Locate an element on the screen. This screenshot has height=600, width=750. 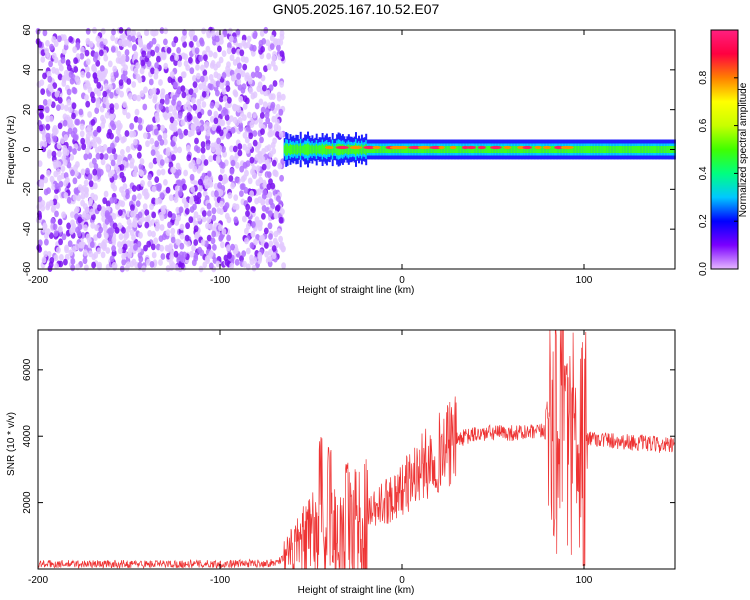
colorbar-tick-label: 0.2 is located at coordinates (703, 221).